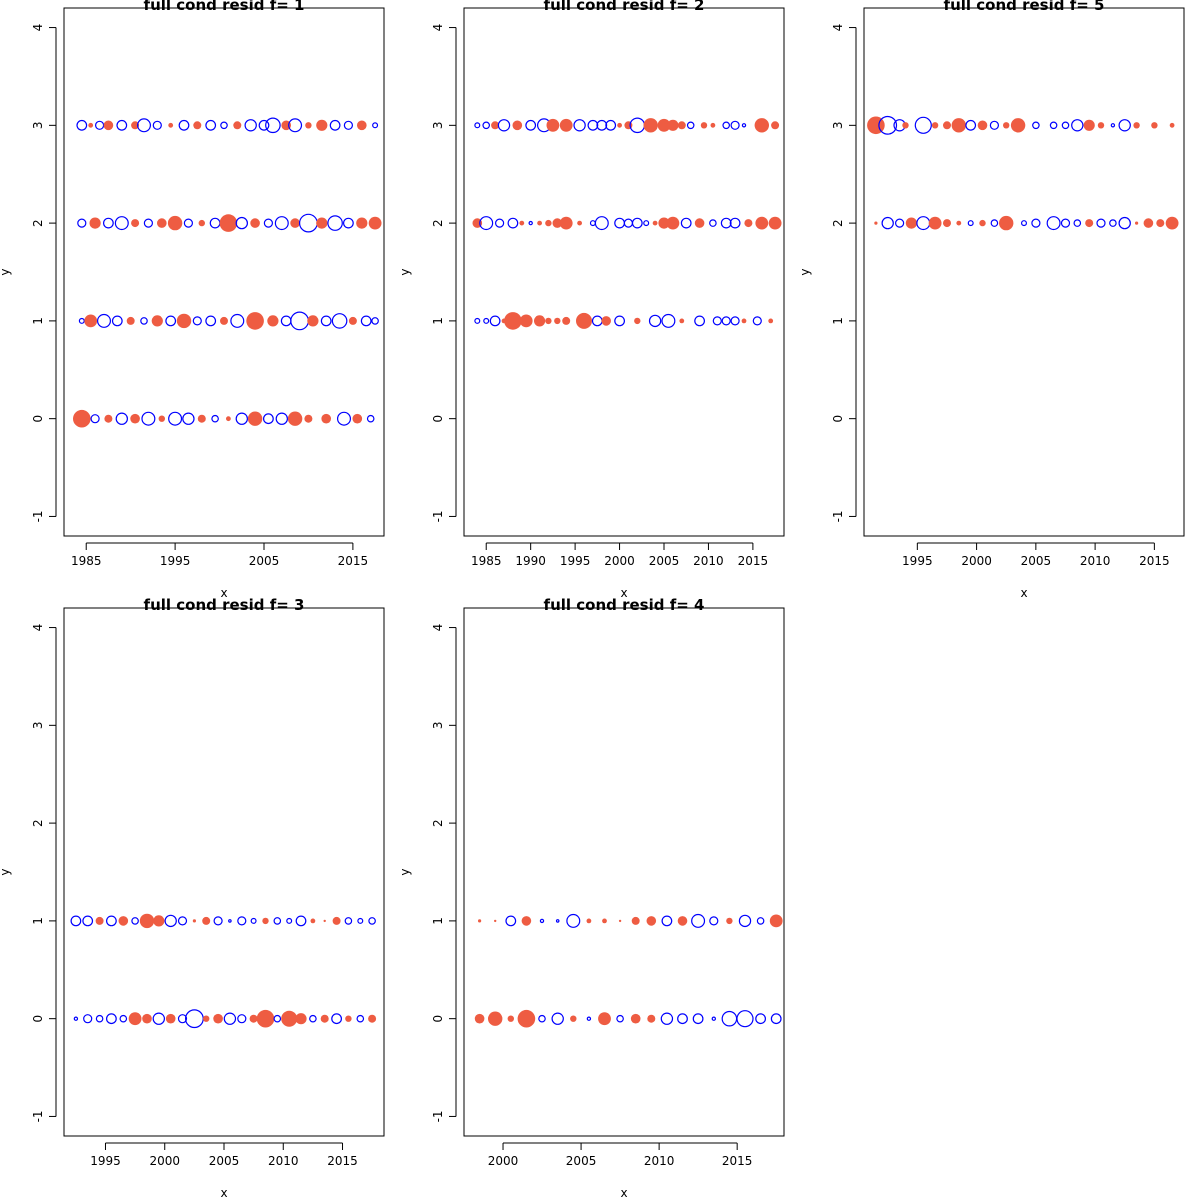 The height and width of the screenshot is (1200, 1200). I want to click on y-tick-label: -1, so click(438, 516).